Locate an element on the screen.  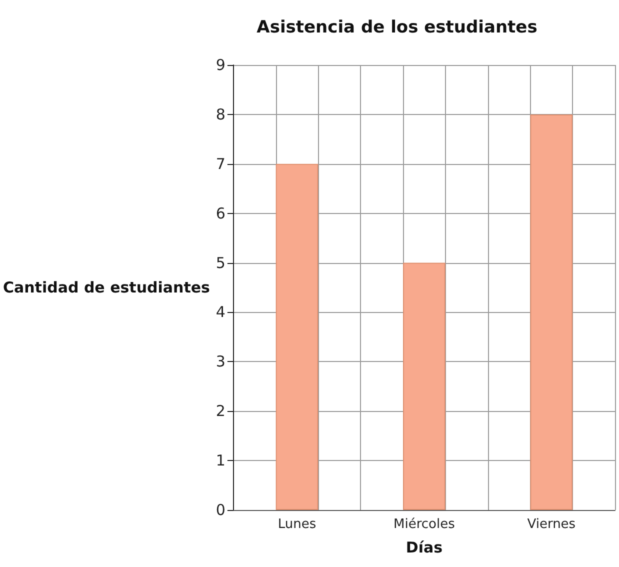
y-tick-label: 4 is located at coordinates (221, 312).